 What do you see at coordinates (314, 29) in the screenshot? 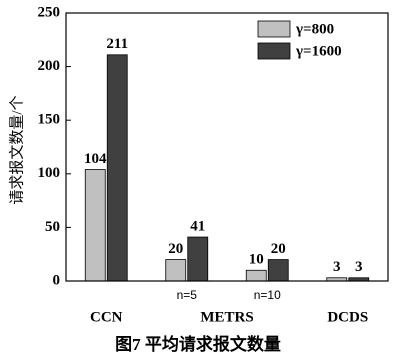
I see `legend-label: γ=800` at bounding box center [314, 29].